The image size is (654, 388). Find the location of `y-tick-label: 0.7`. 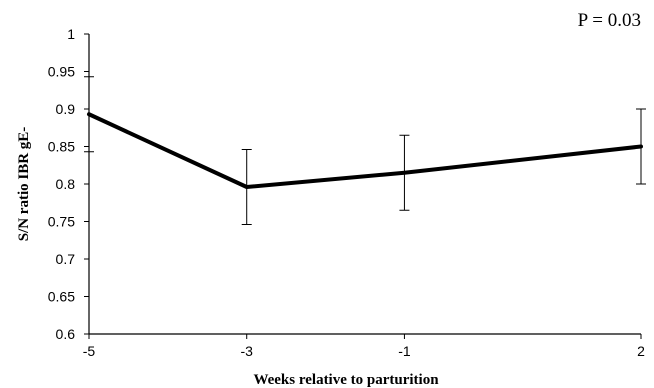

y-tick-label: 0.7 is located at coordinates (66, 259).